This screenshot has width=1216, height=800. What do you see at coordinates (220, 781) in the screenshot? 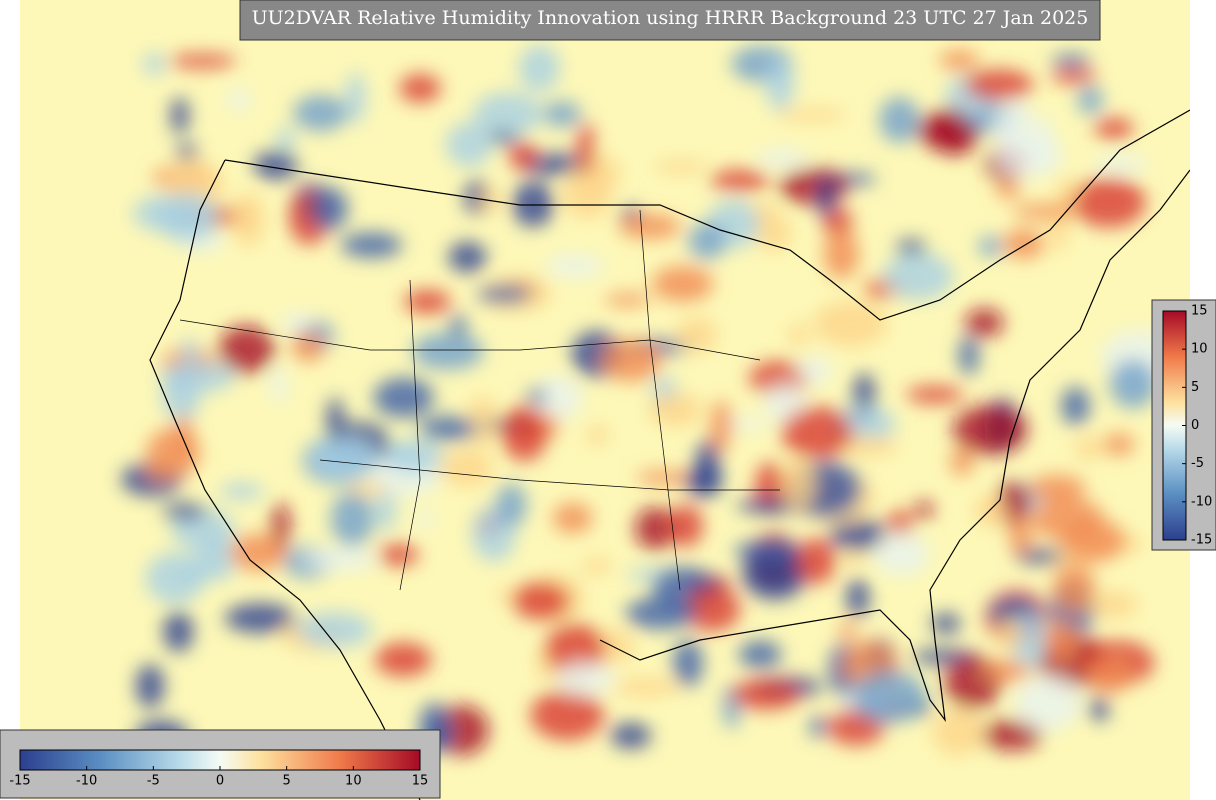
I see `colorbar-tick-label: 0` at bounding box center [220, 781].